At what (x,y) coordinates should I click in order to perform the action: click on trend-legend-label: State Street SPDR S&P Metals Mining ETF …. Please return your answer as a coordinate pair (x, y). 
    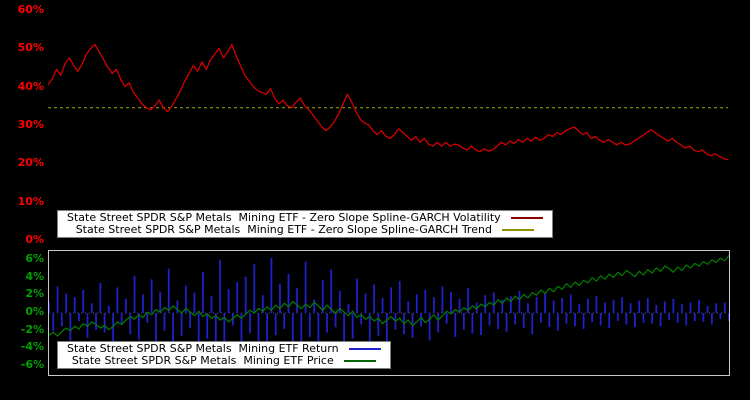
    Looking at the image, I should click on (283, 229).